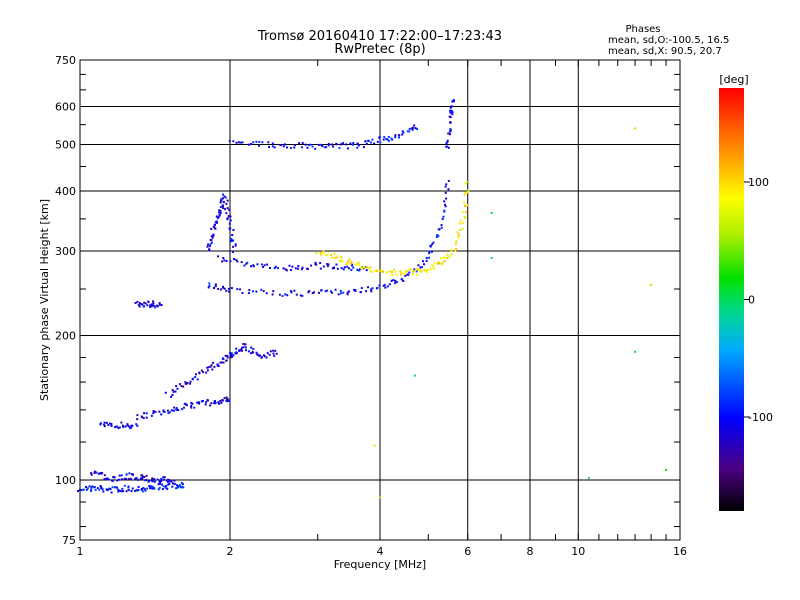 The width and height of the screenshot is (800, 600). What do you see at coordinates (731, 299) in the screenshot?
I see `colorbar` at bounding box center [731, 299].